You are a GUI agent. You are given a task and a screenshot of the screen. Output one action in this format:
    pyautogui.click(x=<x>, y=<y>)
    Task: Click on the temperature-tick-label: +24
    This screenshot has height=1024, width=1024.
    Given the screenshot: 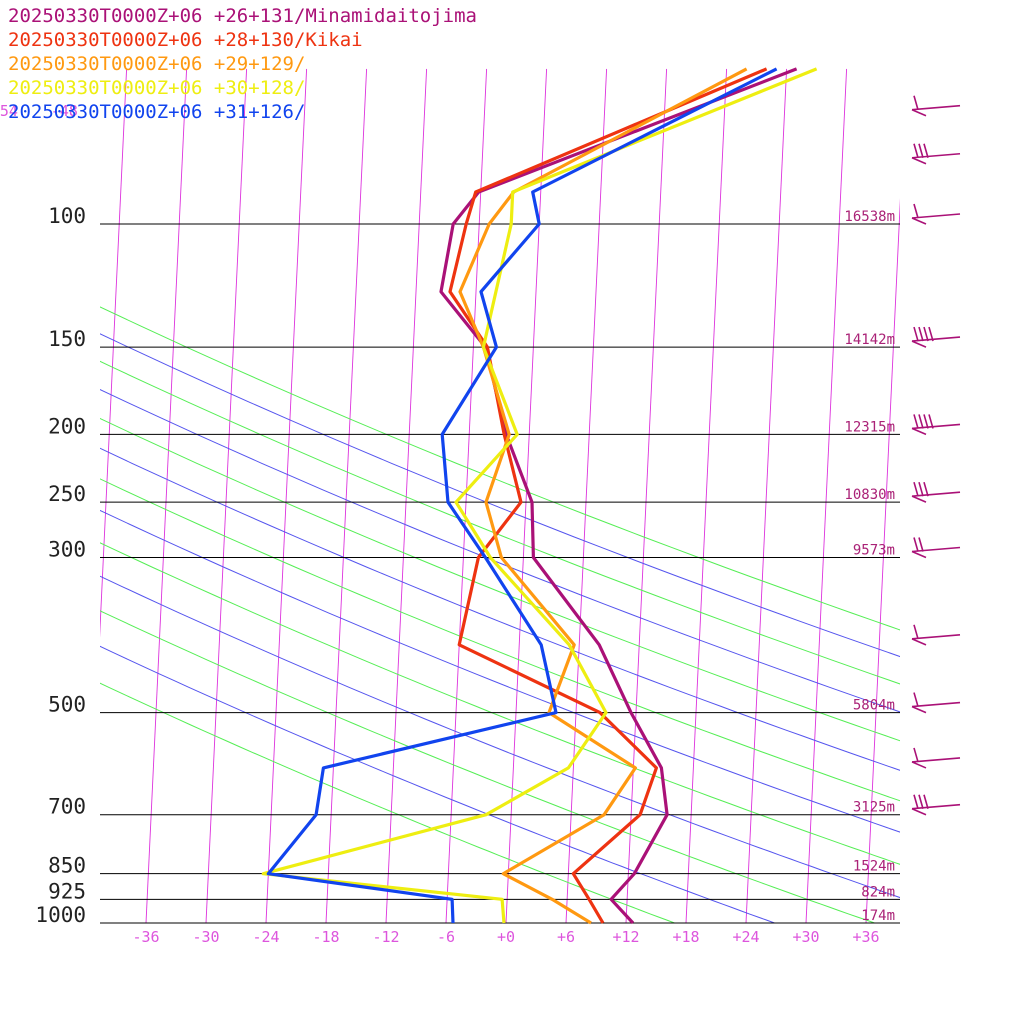 What is the action you would take?
    pyautogui.click(x=745, y=937)
    